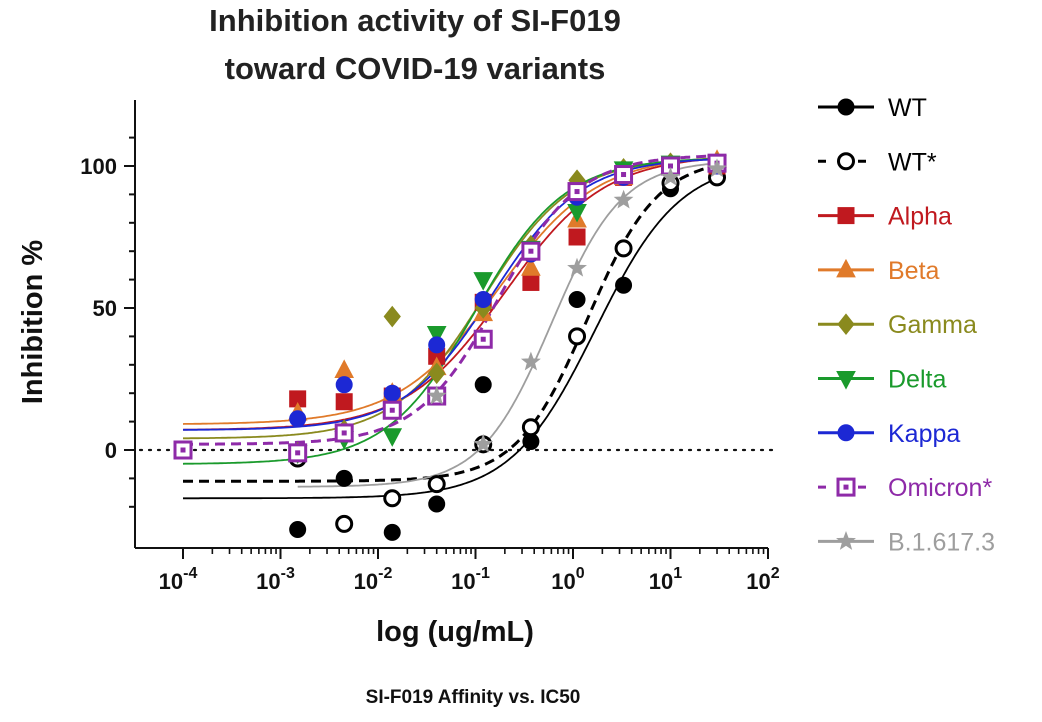 The height and width of the screenshot is (722, 1042). I want to click on legend-label-b-1-617-3: B.1.617.3, so click(941, 542).